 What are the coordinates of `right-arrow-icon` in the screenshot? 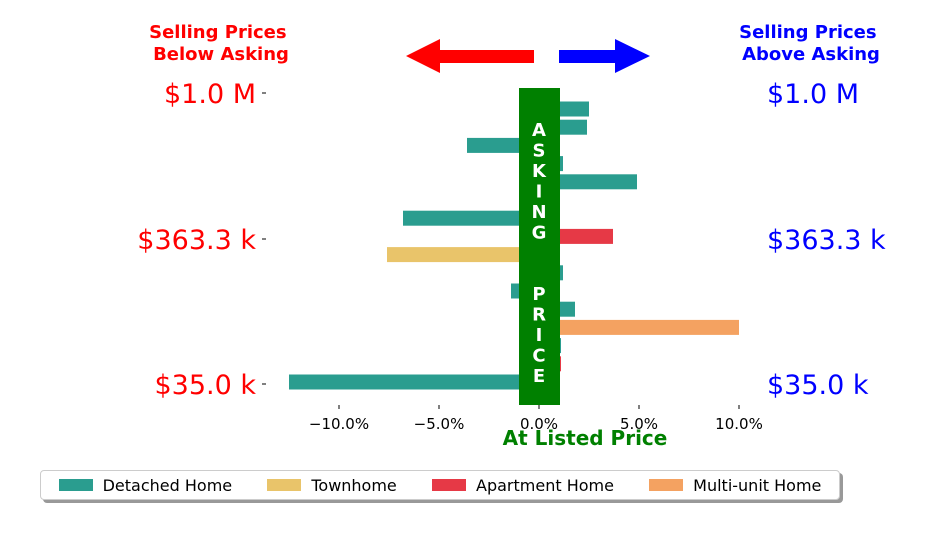 It's located at (604, 56).